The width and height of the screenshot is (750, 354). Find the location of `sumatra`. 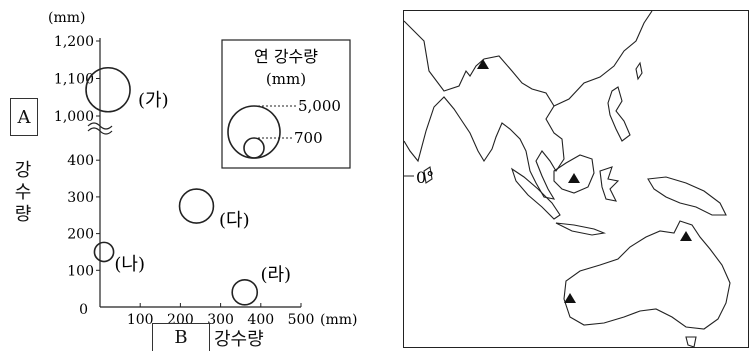

sumatra is located at coordinates (535, 193).